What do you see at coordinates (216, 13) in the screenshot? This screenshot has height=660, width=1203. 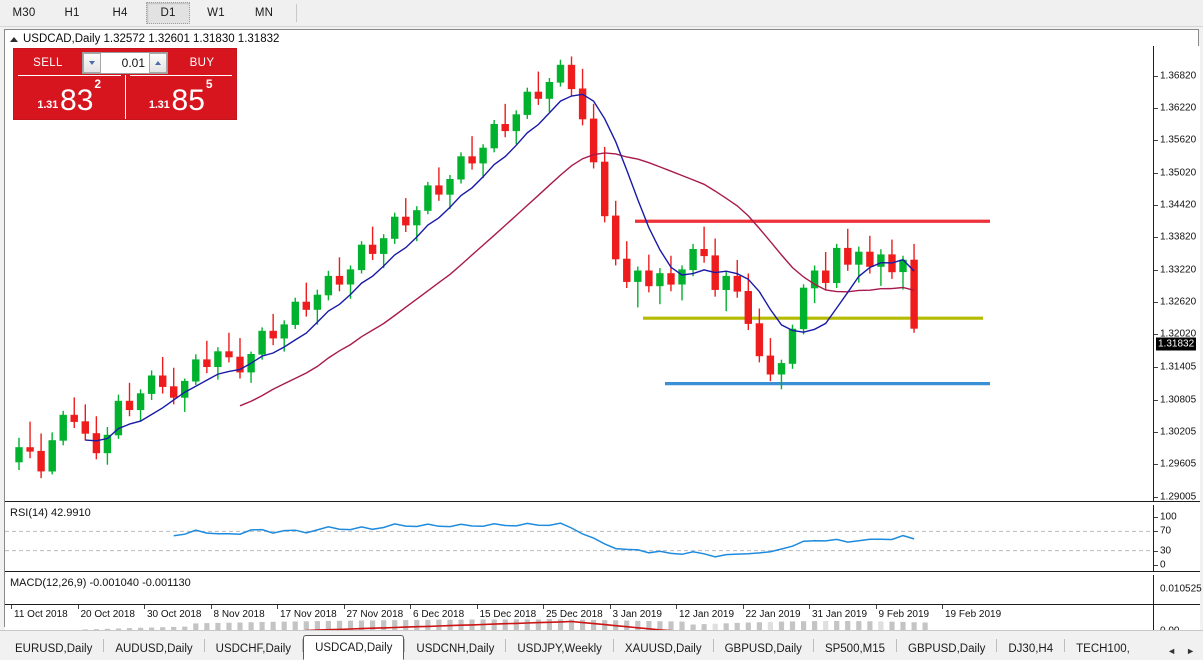 I see `timeframe-button-w1: W1` at bounding box center [216, 13].